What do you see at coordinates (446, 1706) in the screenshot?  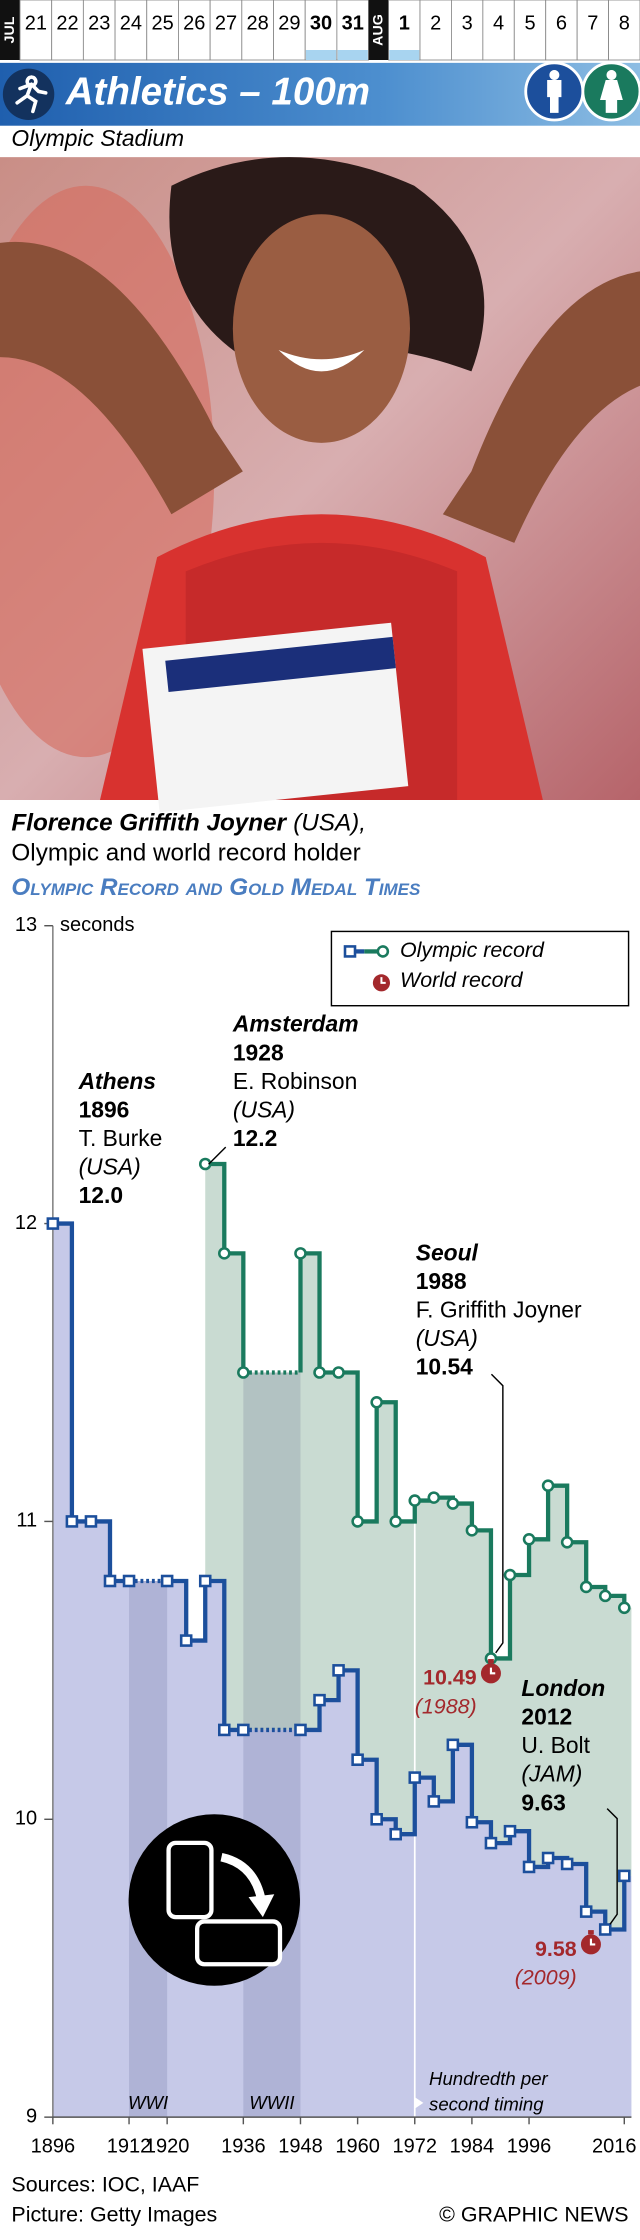 I see `world-record-year: (1988)` at bounding box center [446, 1706].